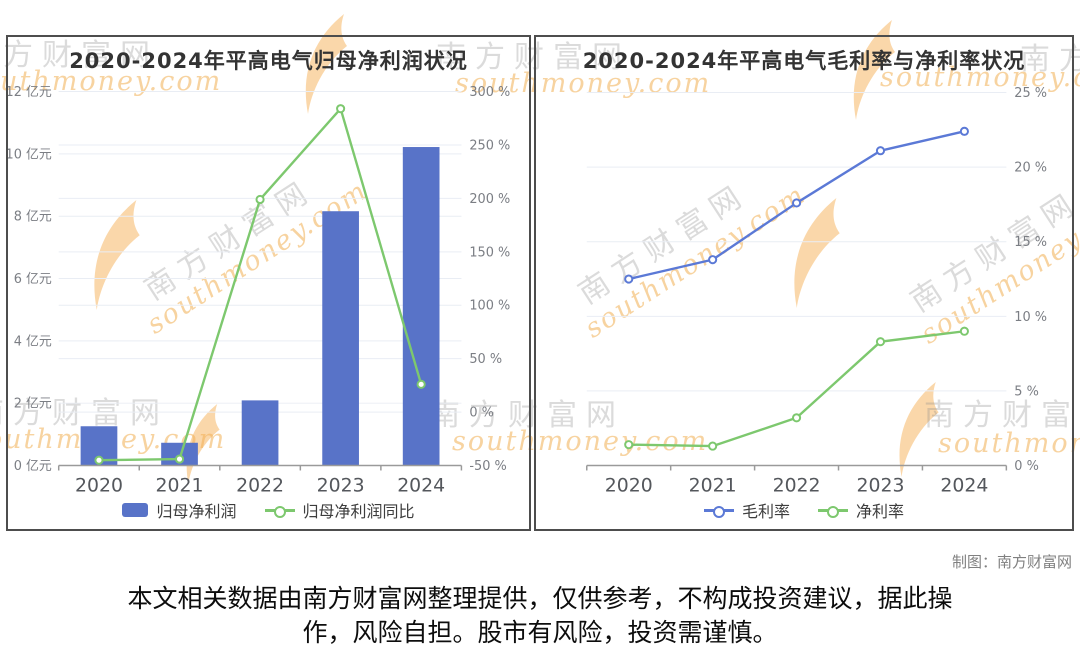 This screenshot has width=1080, height=646. I want to click on disclaimer-line-1: 本文相关数据由南方财富网整理提供，仅供参考，不构成投资建议，据此操, so click(540, 598).